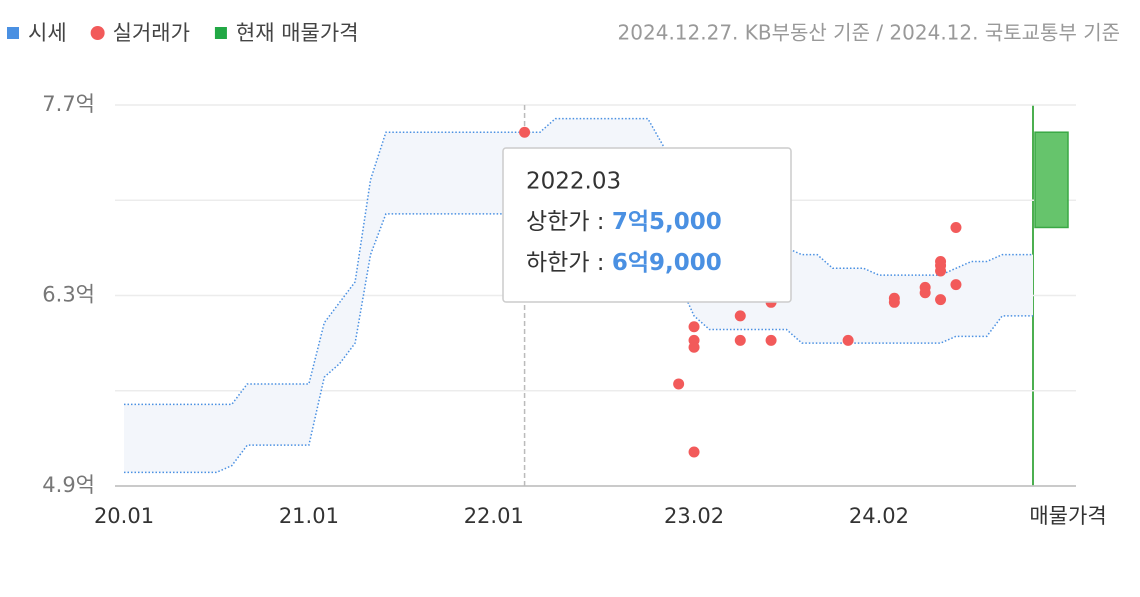 The width and height of the screenshot is (1140, 597). What do you see at coordinates (694, 516) in the screenshot?
I see `x-tick-label: 23.02` at bounding box center [694, 516].